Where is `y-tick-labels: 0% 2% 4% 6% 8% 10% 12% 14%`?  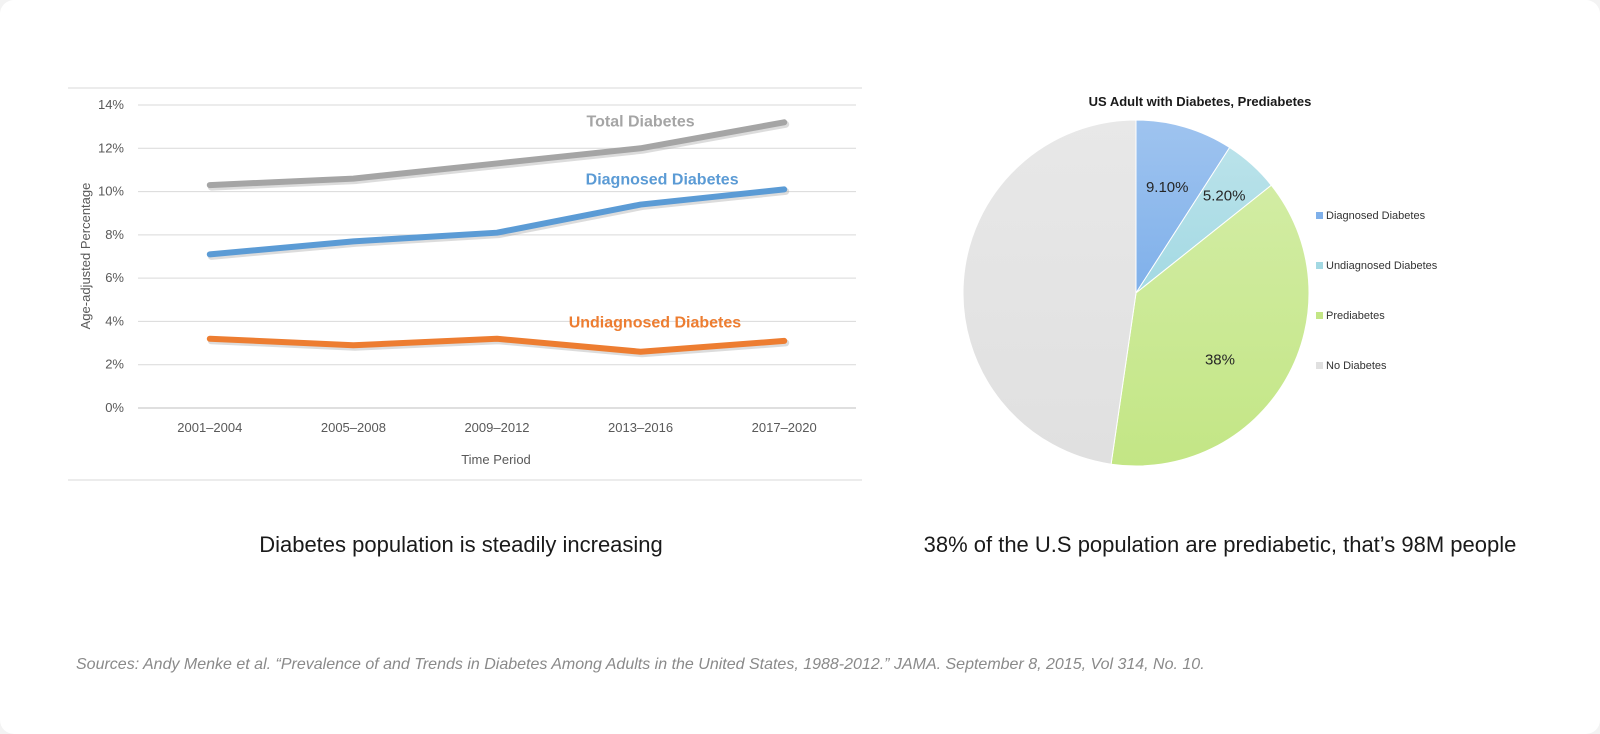
y-tick-labels: 0% 2% 4% 6% 8% 10% 12% 14% is located at coordinates (111, 256).